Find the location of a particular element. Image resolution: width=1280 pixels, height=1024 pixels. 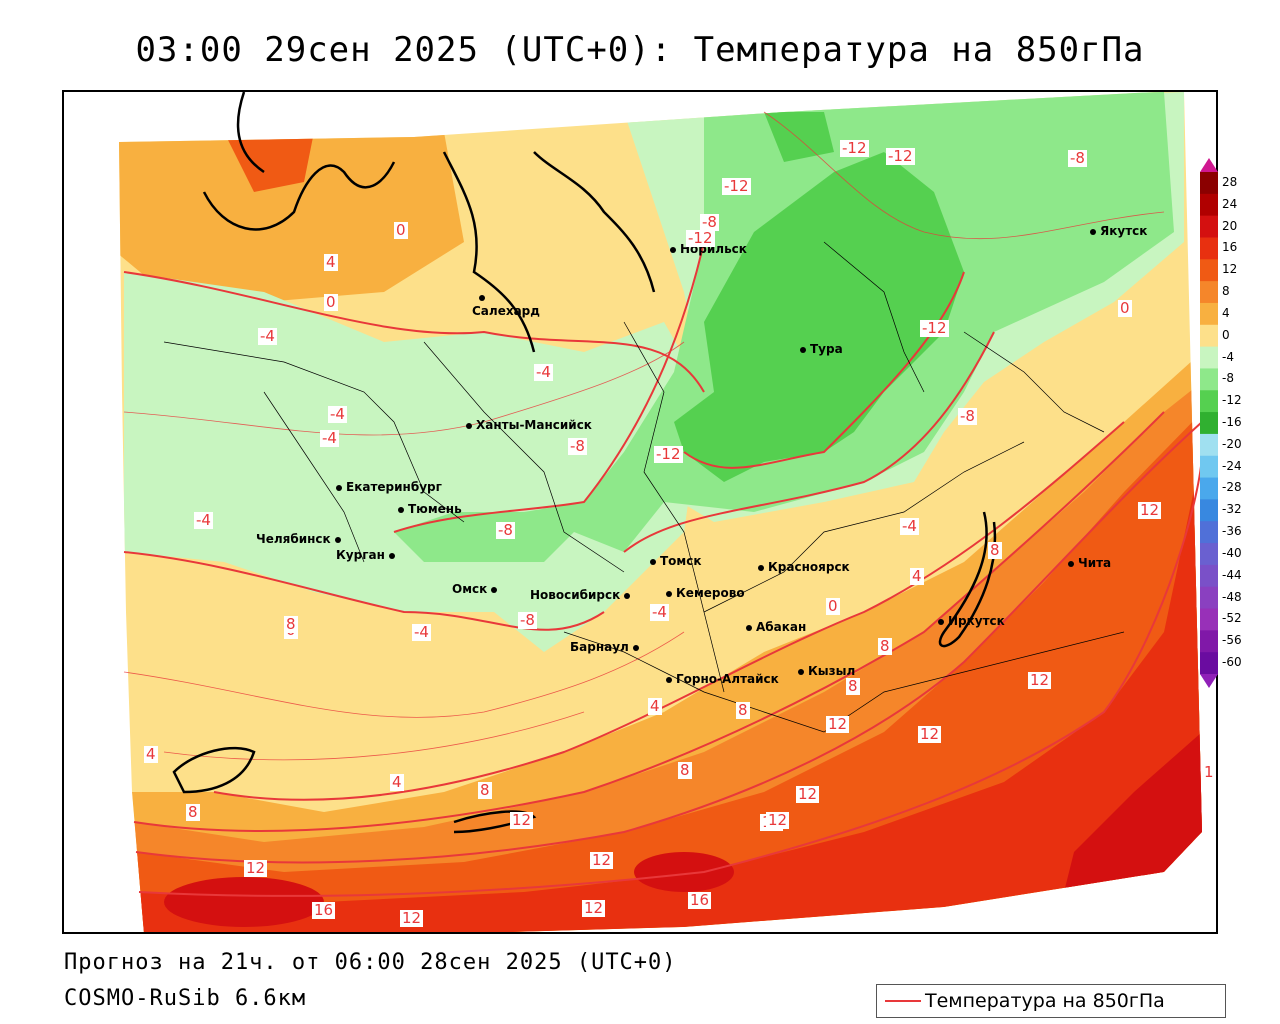

colorbar-tick-label: -56 is located at coordinates (1232, 640).